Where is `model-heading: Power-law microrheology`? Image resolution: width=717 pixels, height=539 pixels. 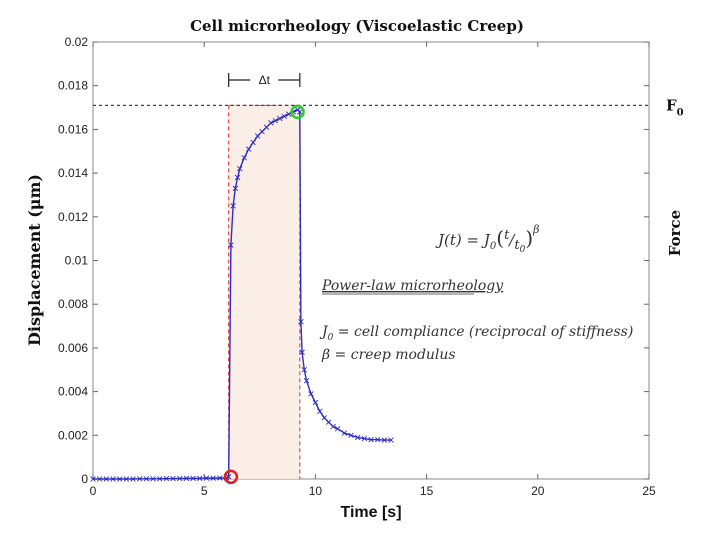 model-heading: Power-law microrheology is located at coordinates (412, 286).